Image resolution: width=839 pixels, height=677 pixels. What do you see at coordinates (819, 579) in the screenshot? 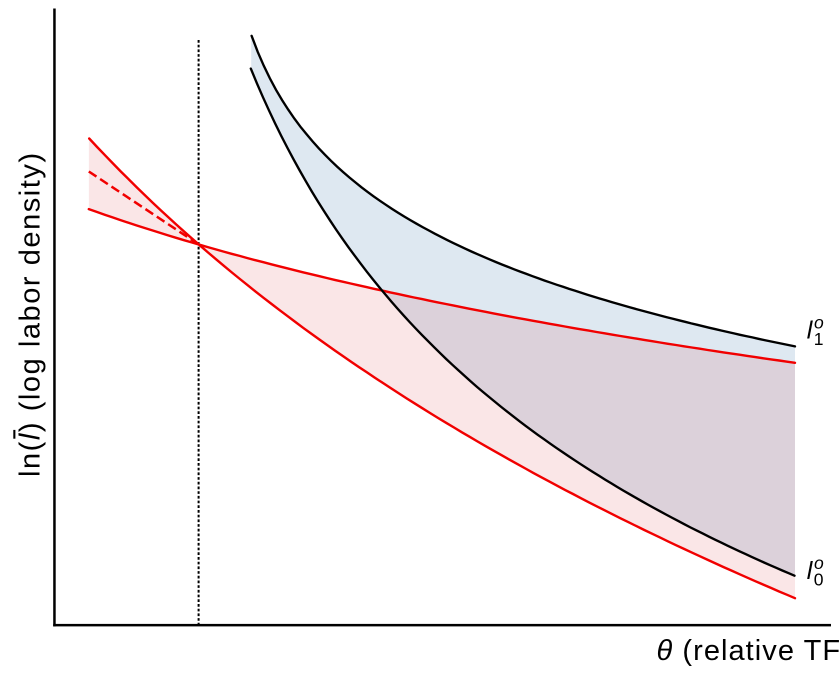
I see `svg-text: 0` at bounding box center [819, 579].